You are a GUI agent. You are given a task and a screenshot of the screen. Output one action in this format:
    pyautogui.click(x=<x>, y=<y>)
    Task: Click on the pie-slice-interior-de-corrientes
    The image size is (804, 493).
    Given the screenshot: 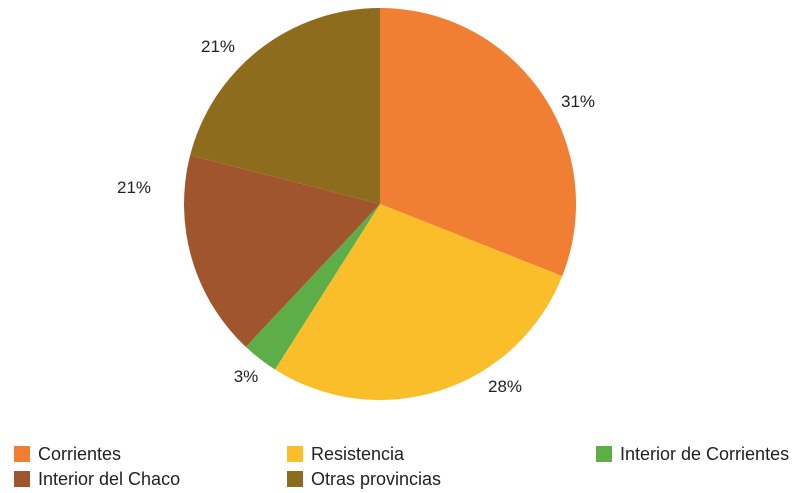 What is the action you would take?
    pyautogui.click(x=312, y=287)
    